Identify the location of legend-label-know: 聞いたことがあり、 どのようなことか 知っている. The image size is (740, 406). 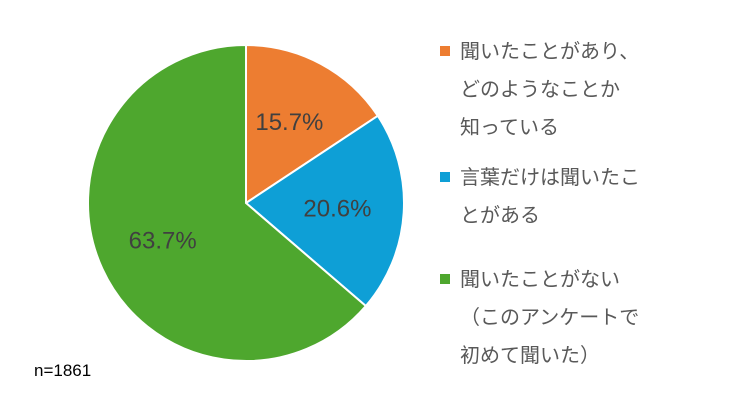
(550, 89).